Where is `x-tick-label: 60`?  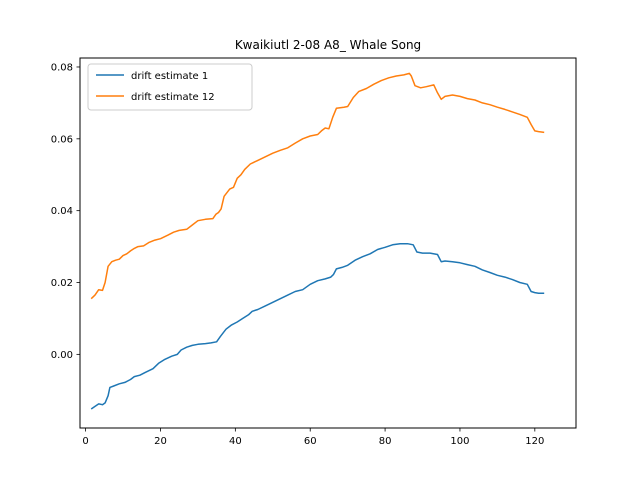 x-tick-label: 60 is located at coordinates (310, 441).